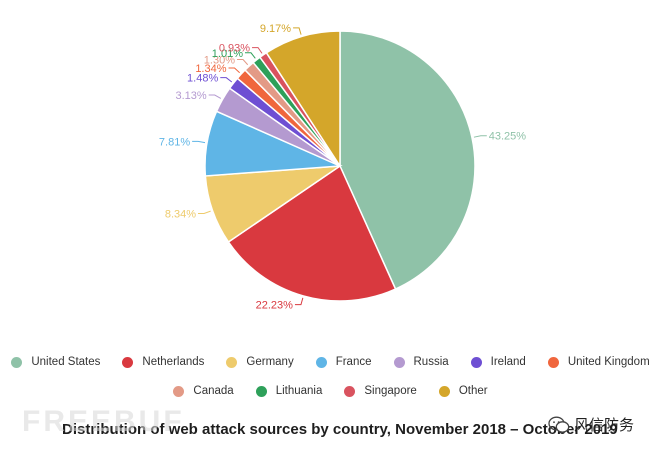 This screenshot has height=453, width=661. I want to click on legend-label: United States, so click(66, 362).